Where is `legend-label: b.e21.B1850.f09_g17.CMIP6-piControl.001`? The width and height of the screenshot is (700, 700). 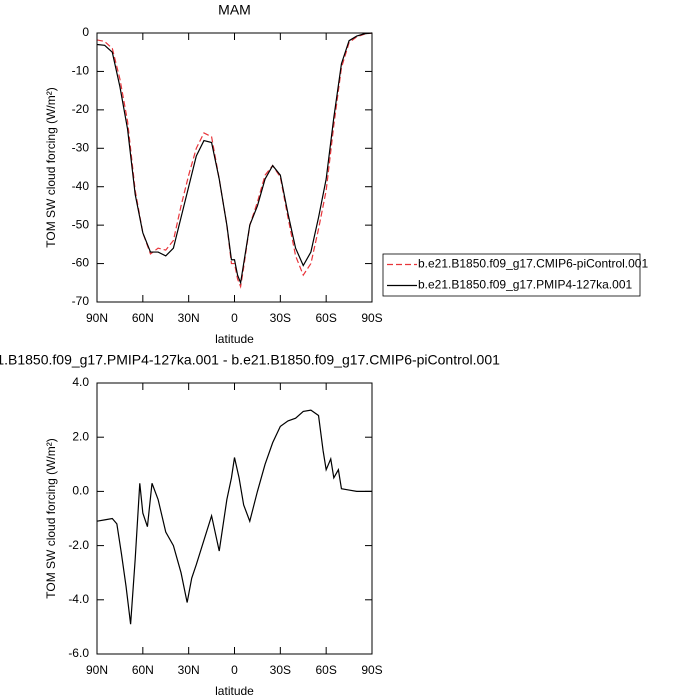 legend-label: b.e21.B1850.f09_g17.CMIP6-piControl.001 is located at coordinates (533, 264).